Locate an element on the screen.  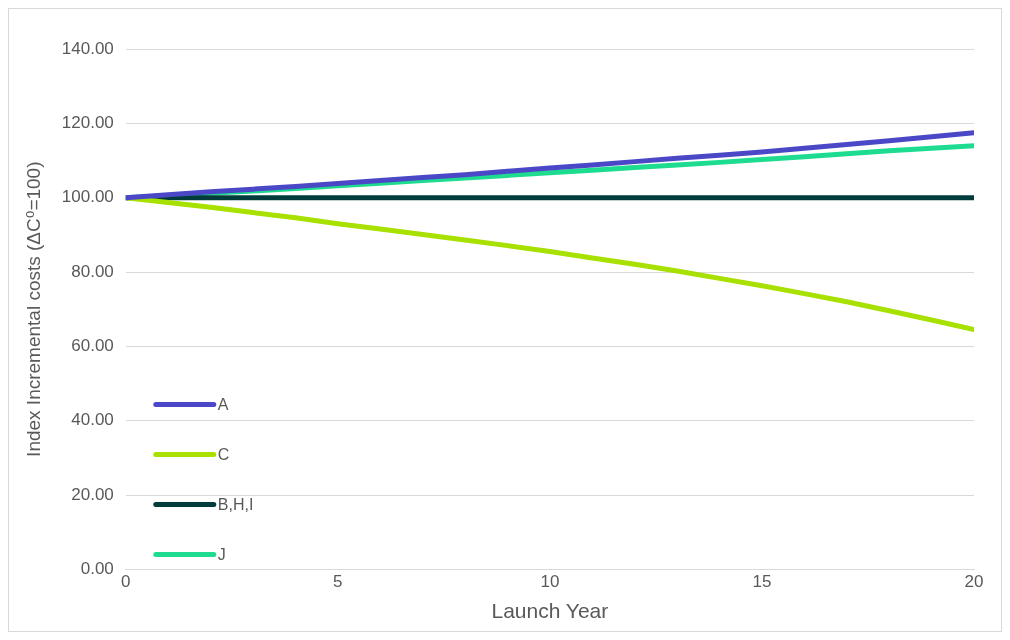
y-tick-label: 100.00 is located at coordinates (87, 197).